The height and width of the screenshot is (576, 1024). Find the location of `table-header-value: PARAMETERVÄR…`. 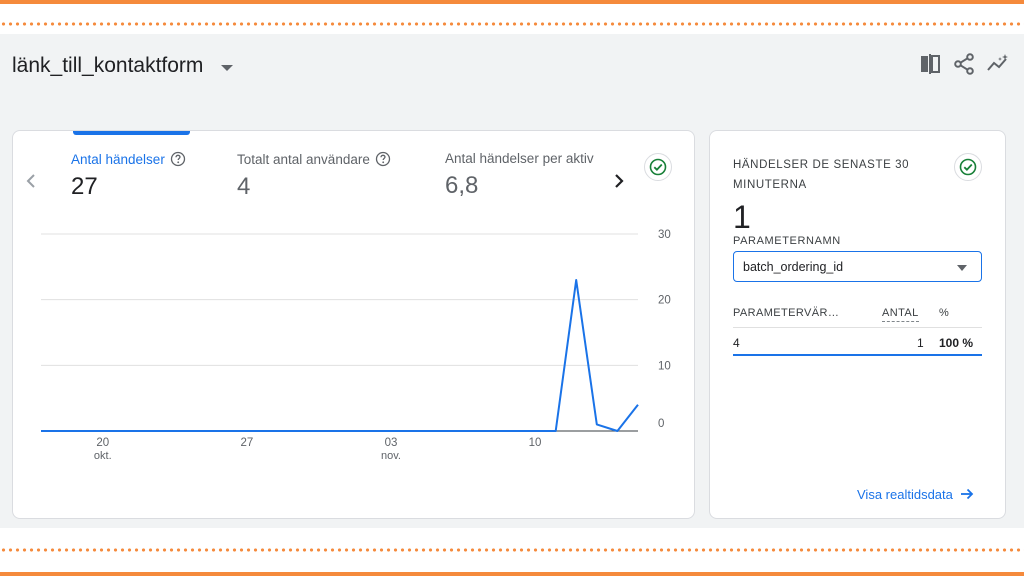

table-header-value: PARAMETERVÄR… is located at coordinates (786, 313).